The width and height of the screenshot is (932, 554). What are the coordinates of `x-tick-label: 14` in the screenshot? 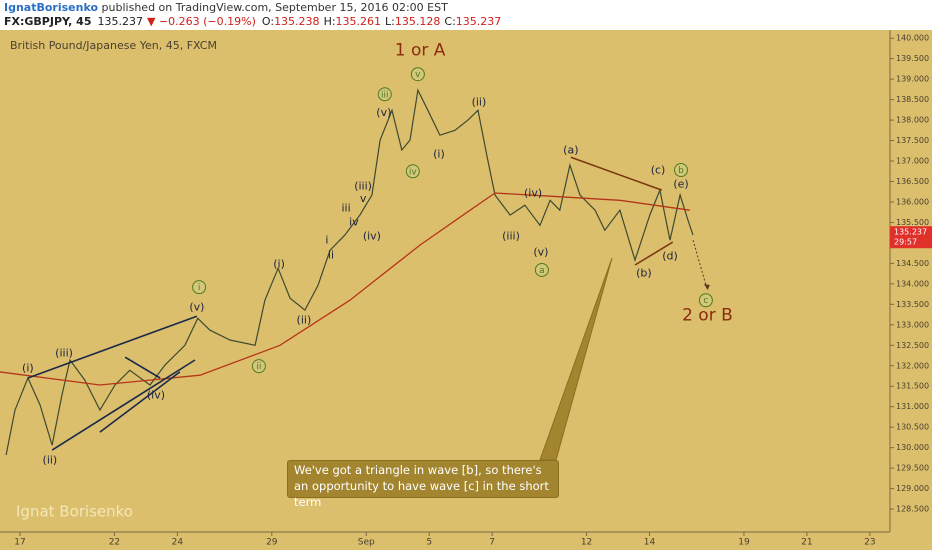 It's located at (650, 543).